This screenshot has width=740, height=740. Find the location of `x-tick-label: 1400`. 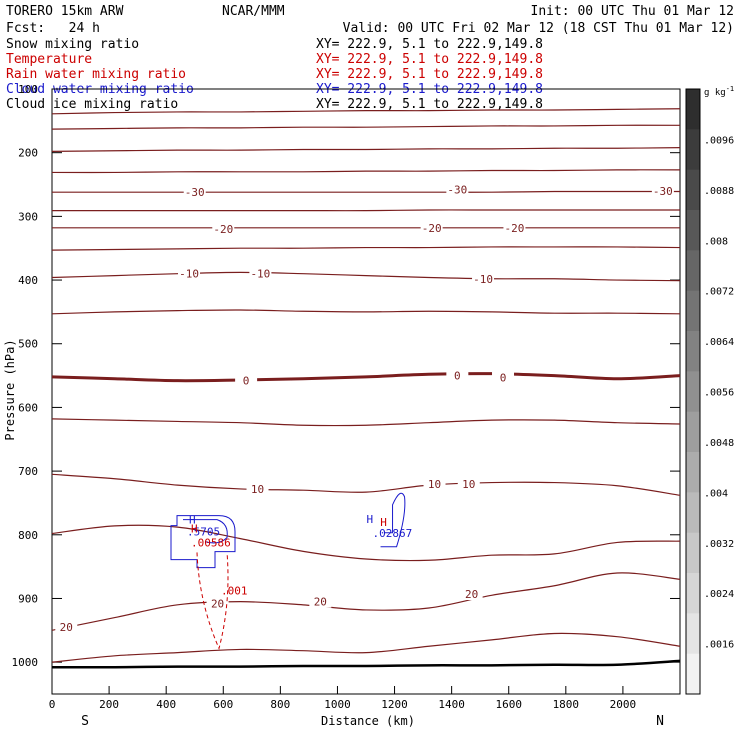

x-tick-label: 1400 is located at coordinates (451, 704).